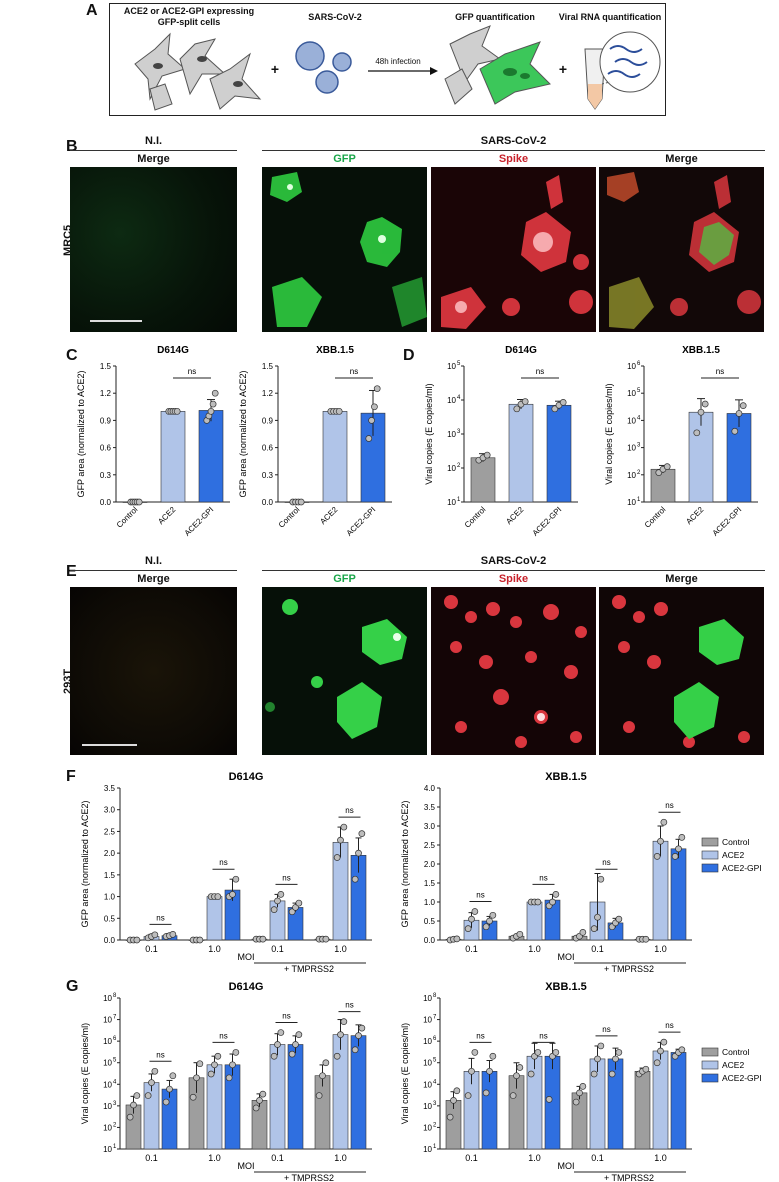  I want to click on b-gfp-header: GFP, so click(344, 159).